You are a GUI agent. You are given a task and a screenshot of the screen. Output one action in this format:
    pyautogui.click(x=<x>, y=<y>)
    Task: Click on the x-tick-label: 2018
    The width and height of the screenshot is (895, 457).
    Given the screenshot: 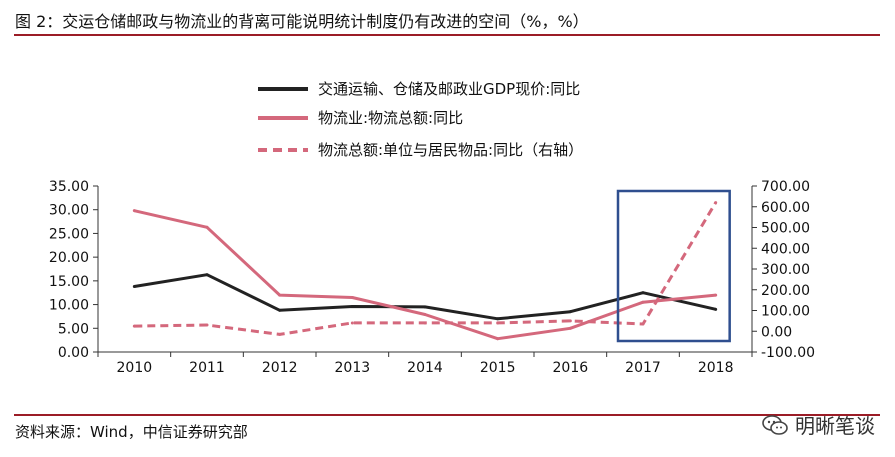 What is the action you would take?
    pyautogui.click(x=716, y=368)
    